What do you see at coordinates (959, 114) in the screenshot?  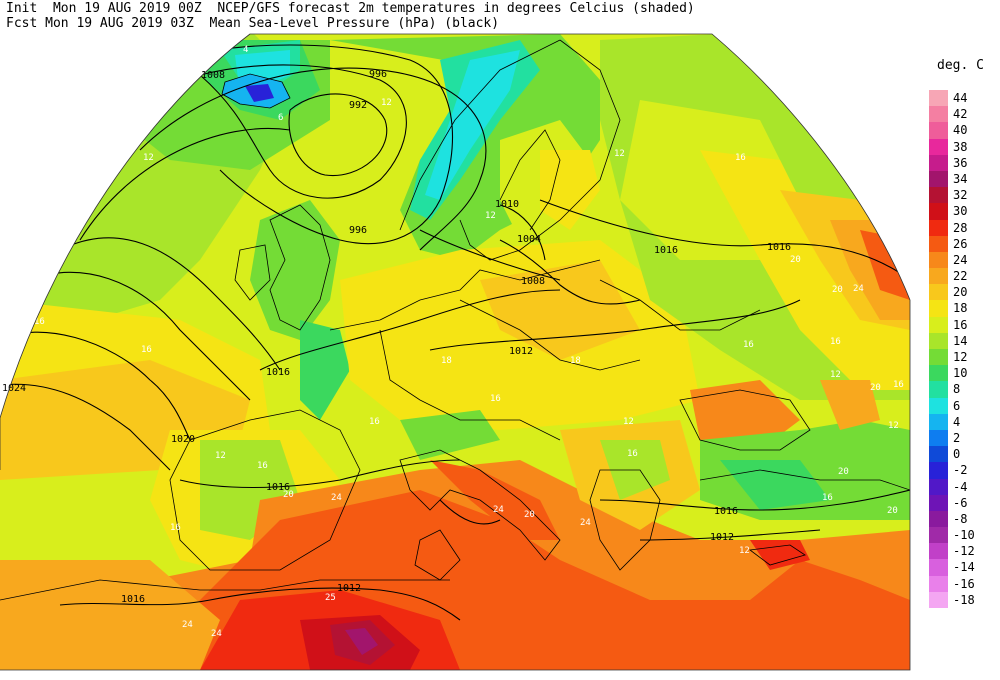 I see `legend-entry: 42` at bounding box center [959, 114].